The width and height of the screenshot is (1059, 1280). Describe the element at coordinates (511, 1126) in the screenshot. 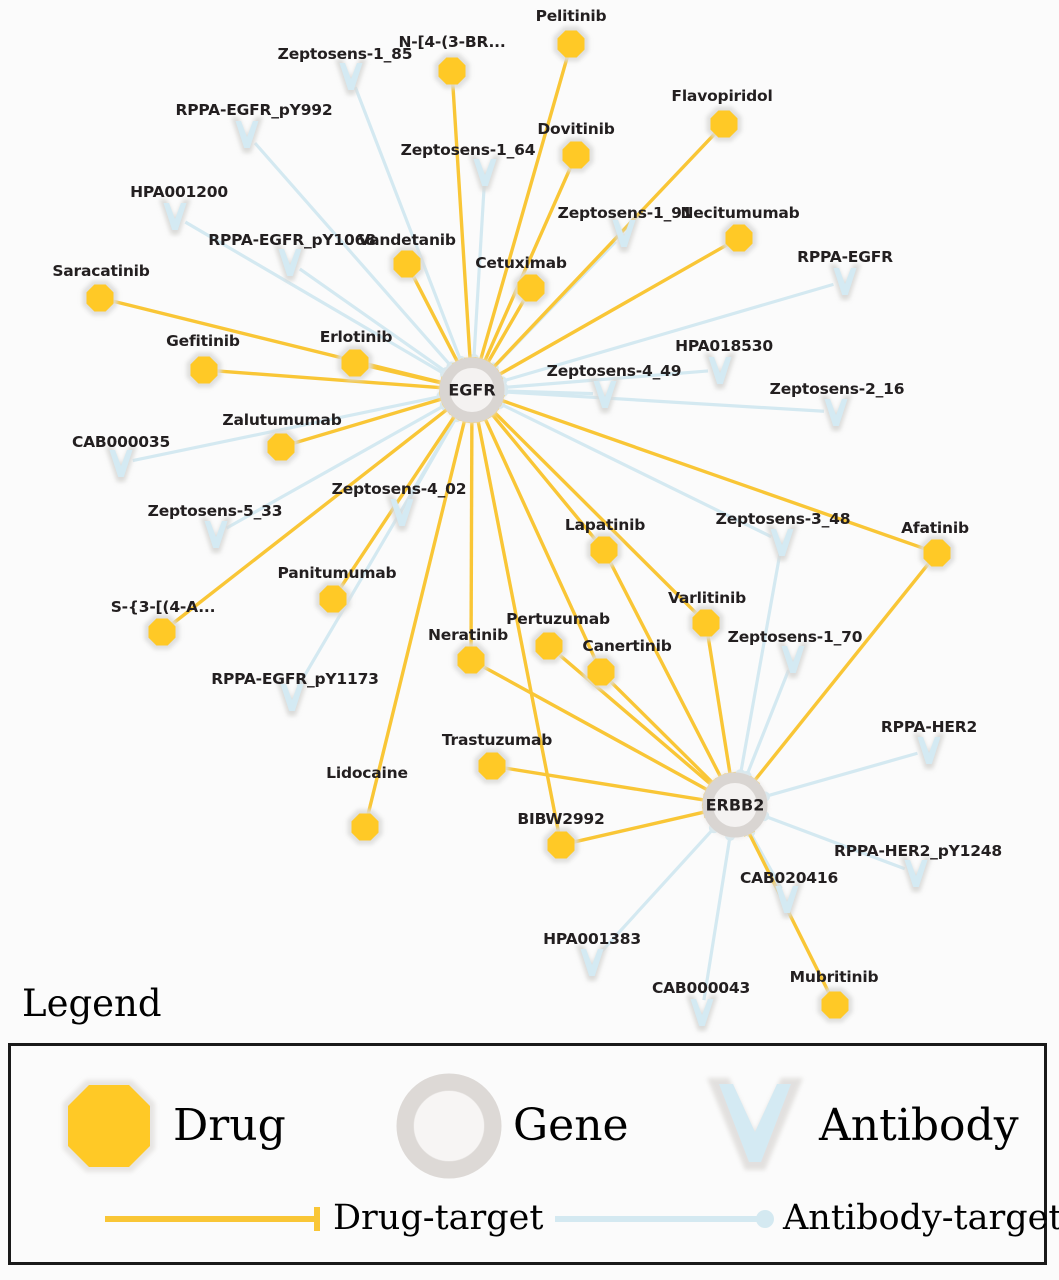

I see `legend-node-gene: Gene` at that location.